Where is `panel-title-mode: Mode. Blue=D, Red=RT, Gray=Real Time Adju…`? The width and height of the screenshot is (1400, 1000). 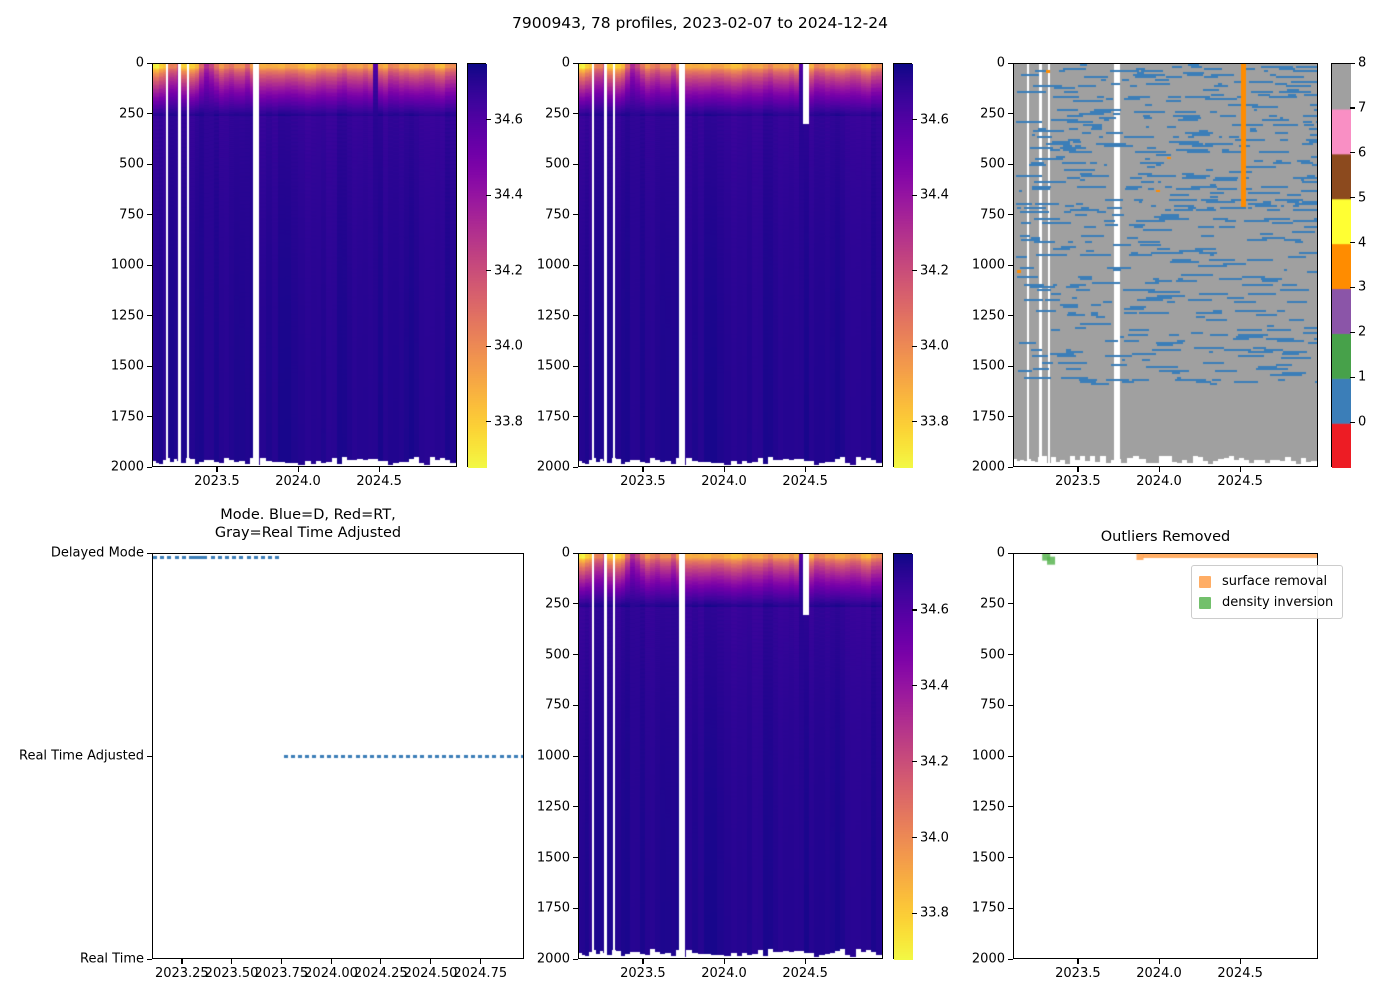 panel-title-mode: Mode. Blue=D, Red=RT, Gray=Real Time Adju… is located at coordinates (308, 524).